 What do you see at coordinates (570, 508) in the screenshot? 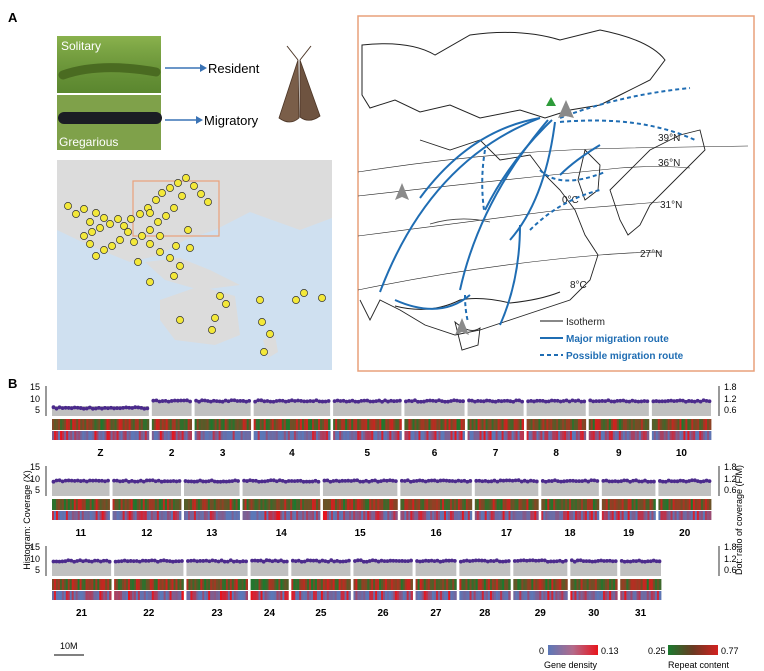
I see `chromosome-18: 18` at bounding box center [570, 508].